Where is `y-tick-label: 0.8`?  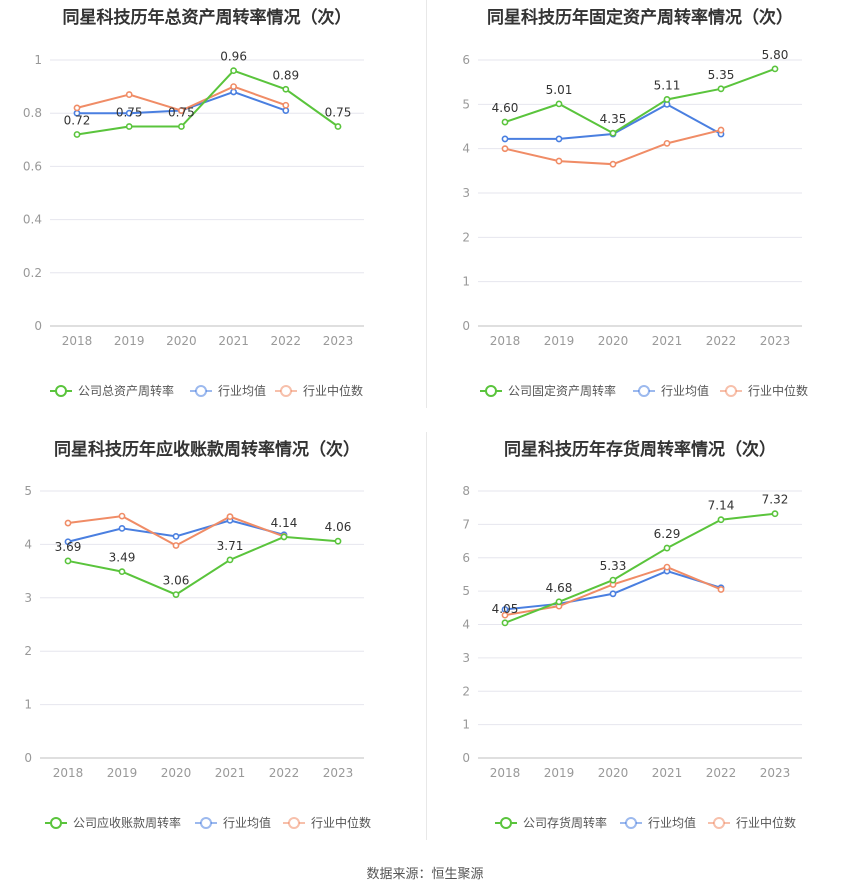
y-tick-label: 0.8 is located at coordinates (32, 113).